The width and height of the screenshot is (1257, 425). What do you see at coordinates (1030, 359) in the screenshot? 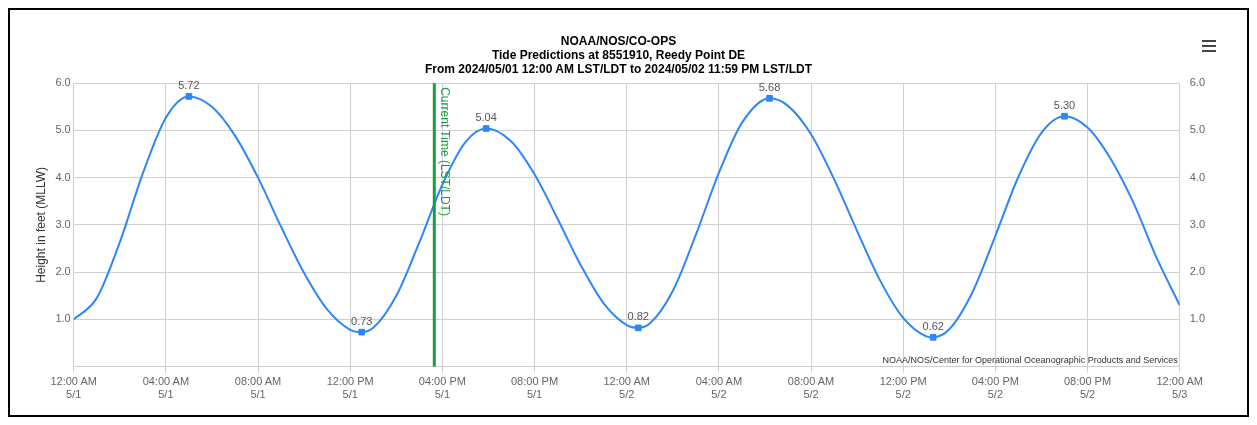
I see `annotation: NOAA/NOS/Center for Operational Oceanographic Products and Services` at bounding box center [1030, 359].